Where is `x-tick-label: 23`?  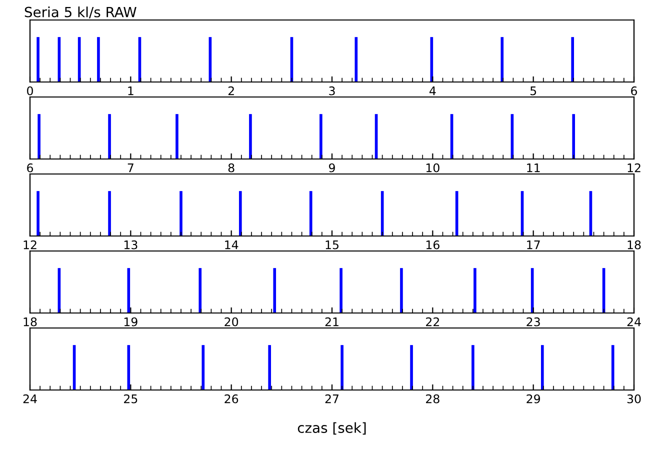
x-tick-label: 23 is located at coordinates (533, 321).